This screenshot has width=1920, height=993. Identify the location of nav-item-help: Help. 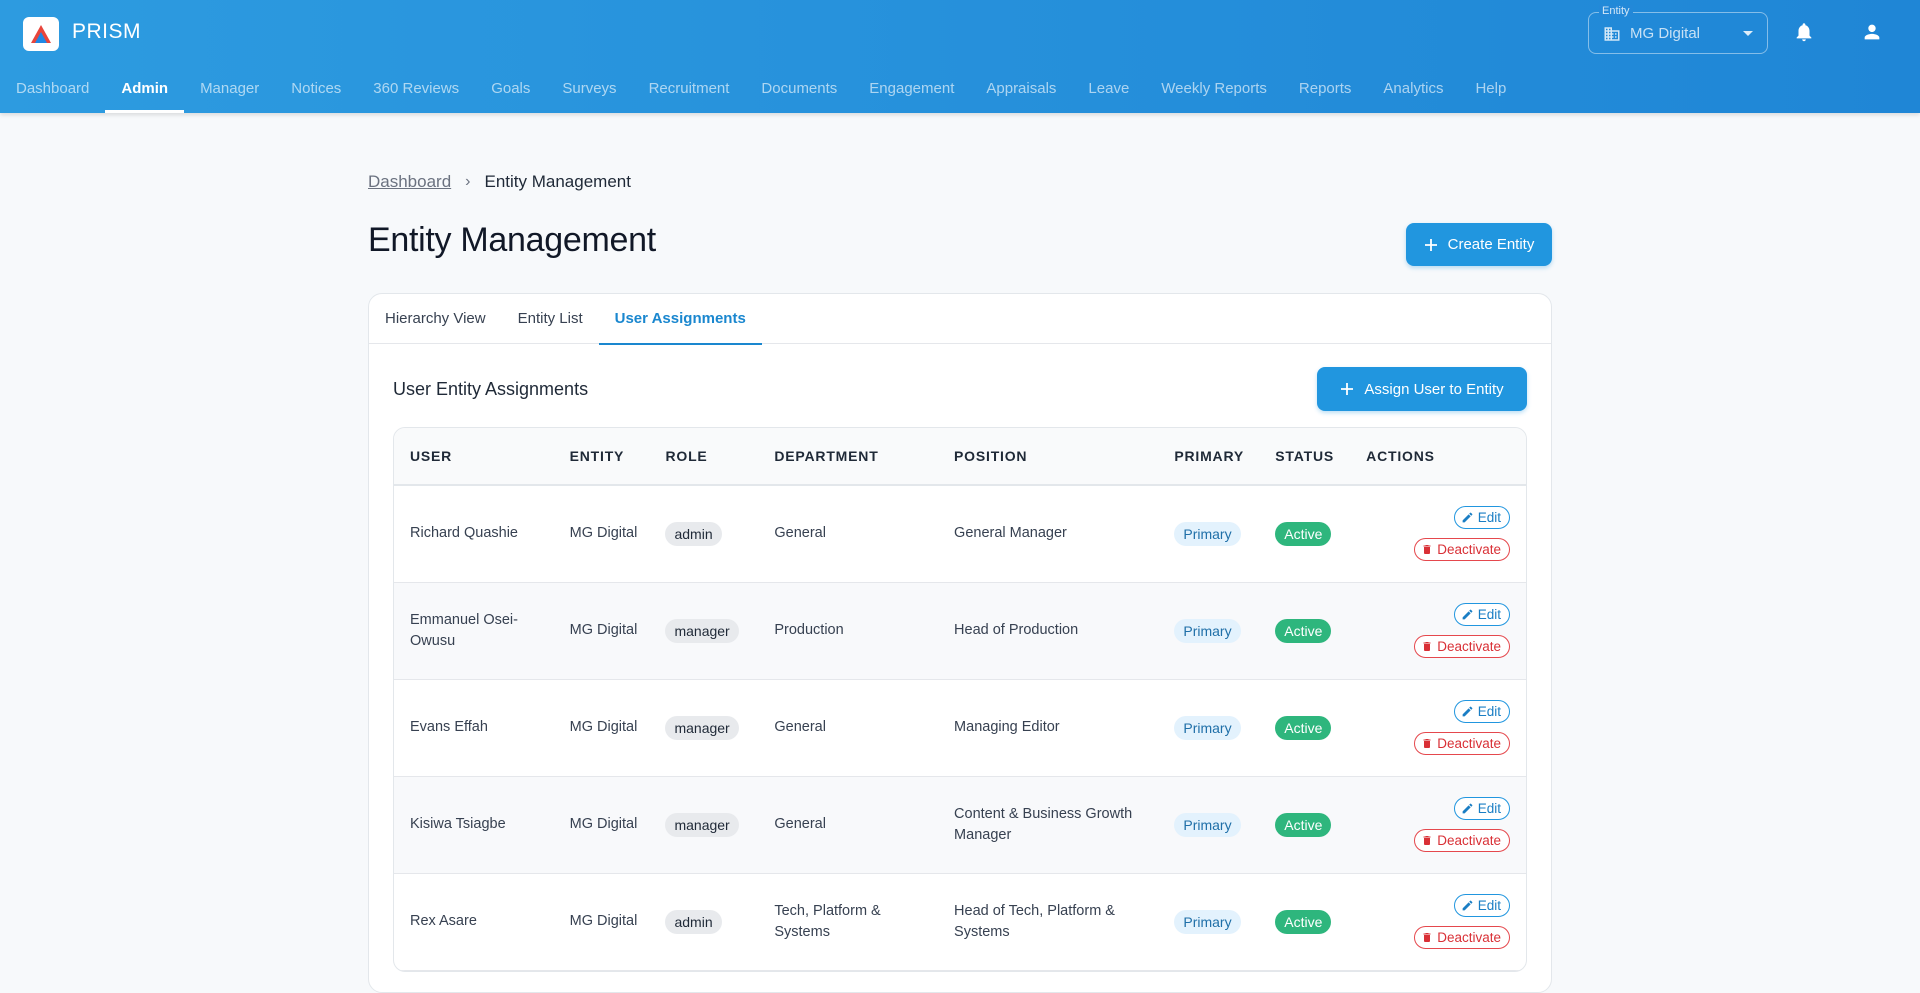
(1491, 88).